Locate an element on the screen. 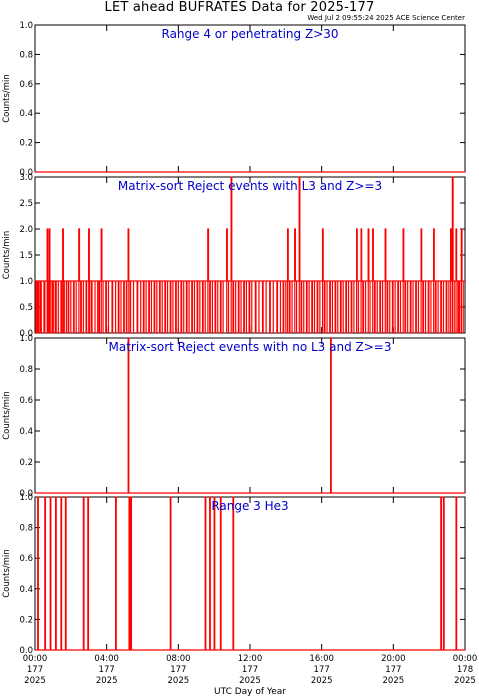 The image size is (479, 700). x-tick-label: 20:00 is located at coordinates (393, 659).